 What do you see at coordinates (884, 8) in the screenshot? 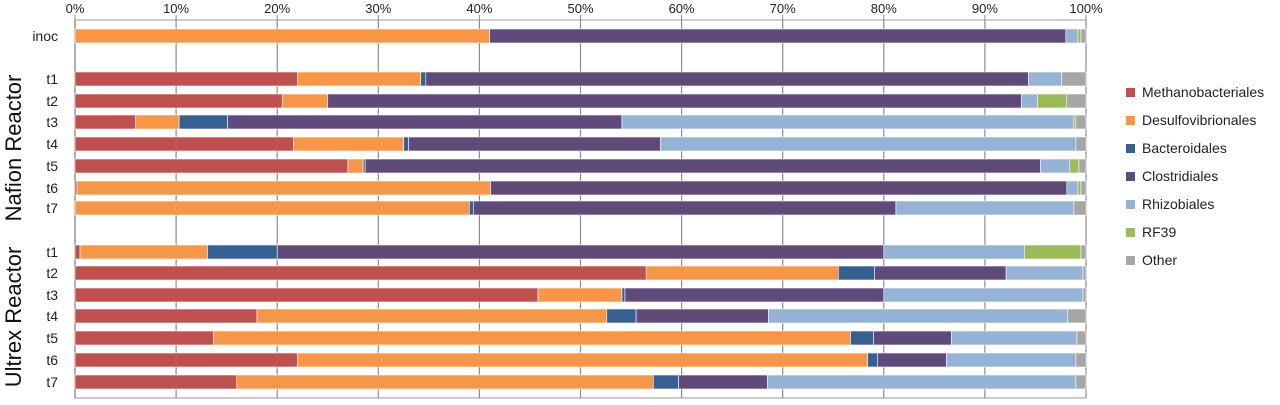
I see `x-tick-label: 80%` at bounding box center [884, 8].